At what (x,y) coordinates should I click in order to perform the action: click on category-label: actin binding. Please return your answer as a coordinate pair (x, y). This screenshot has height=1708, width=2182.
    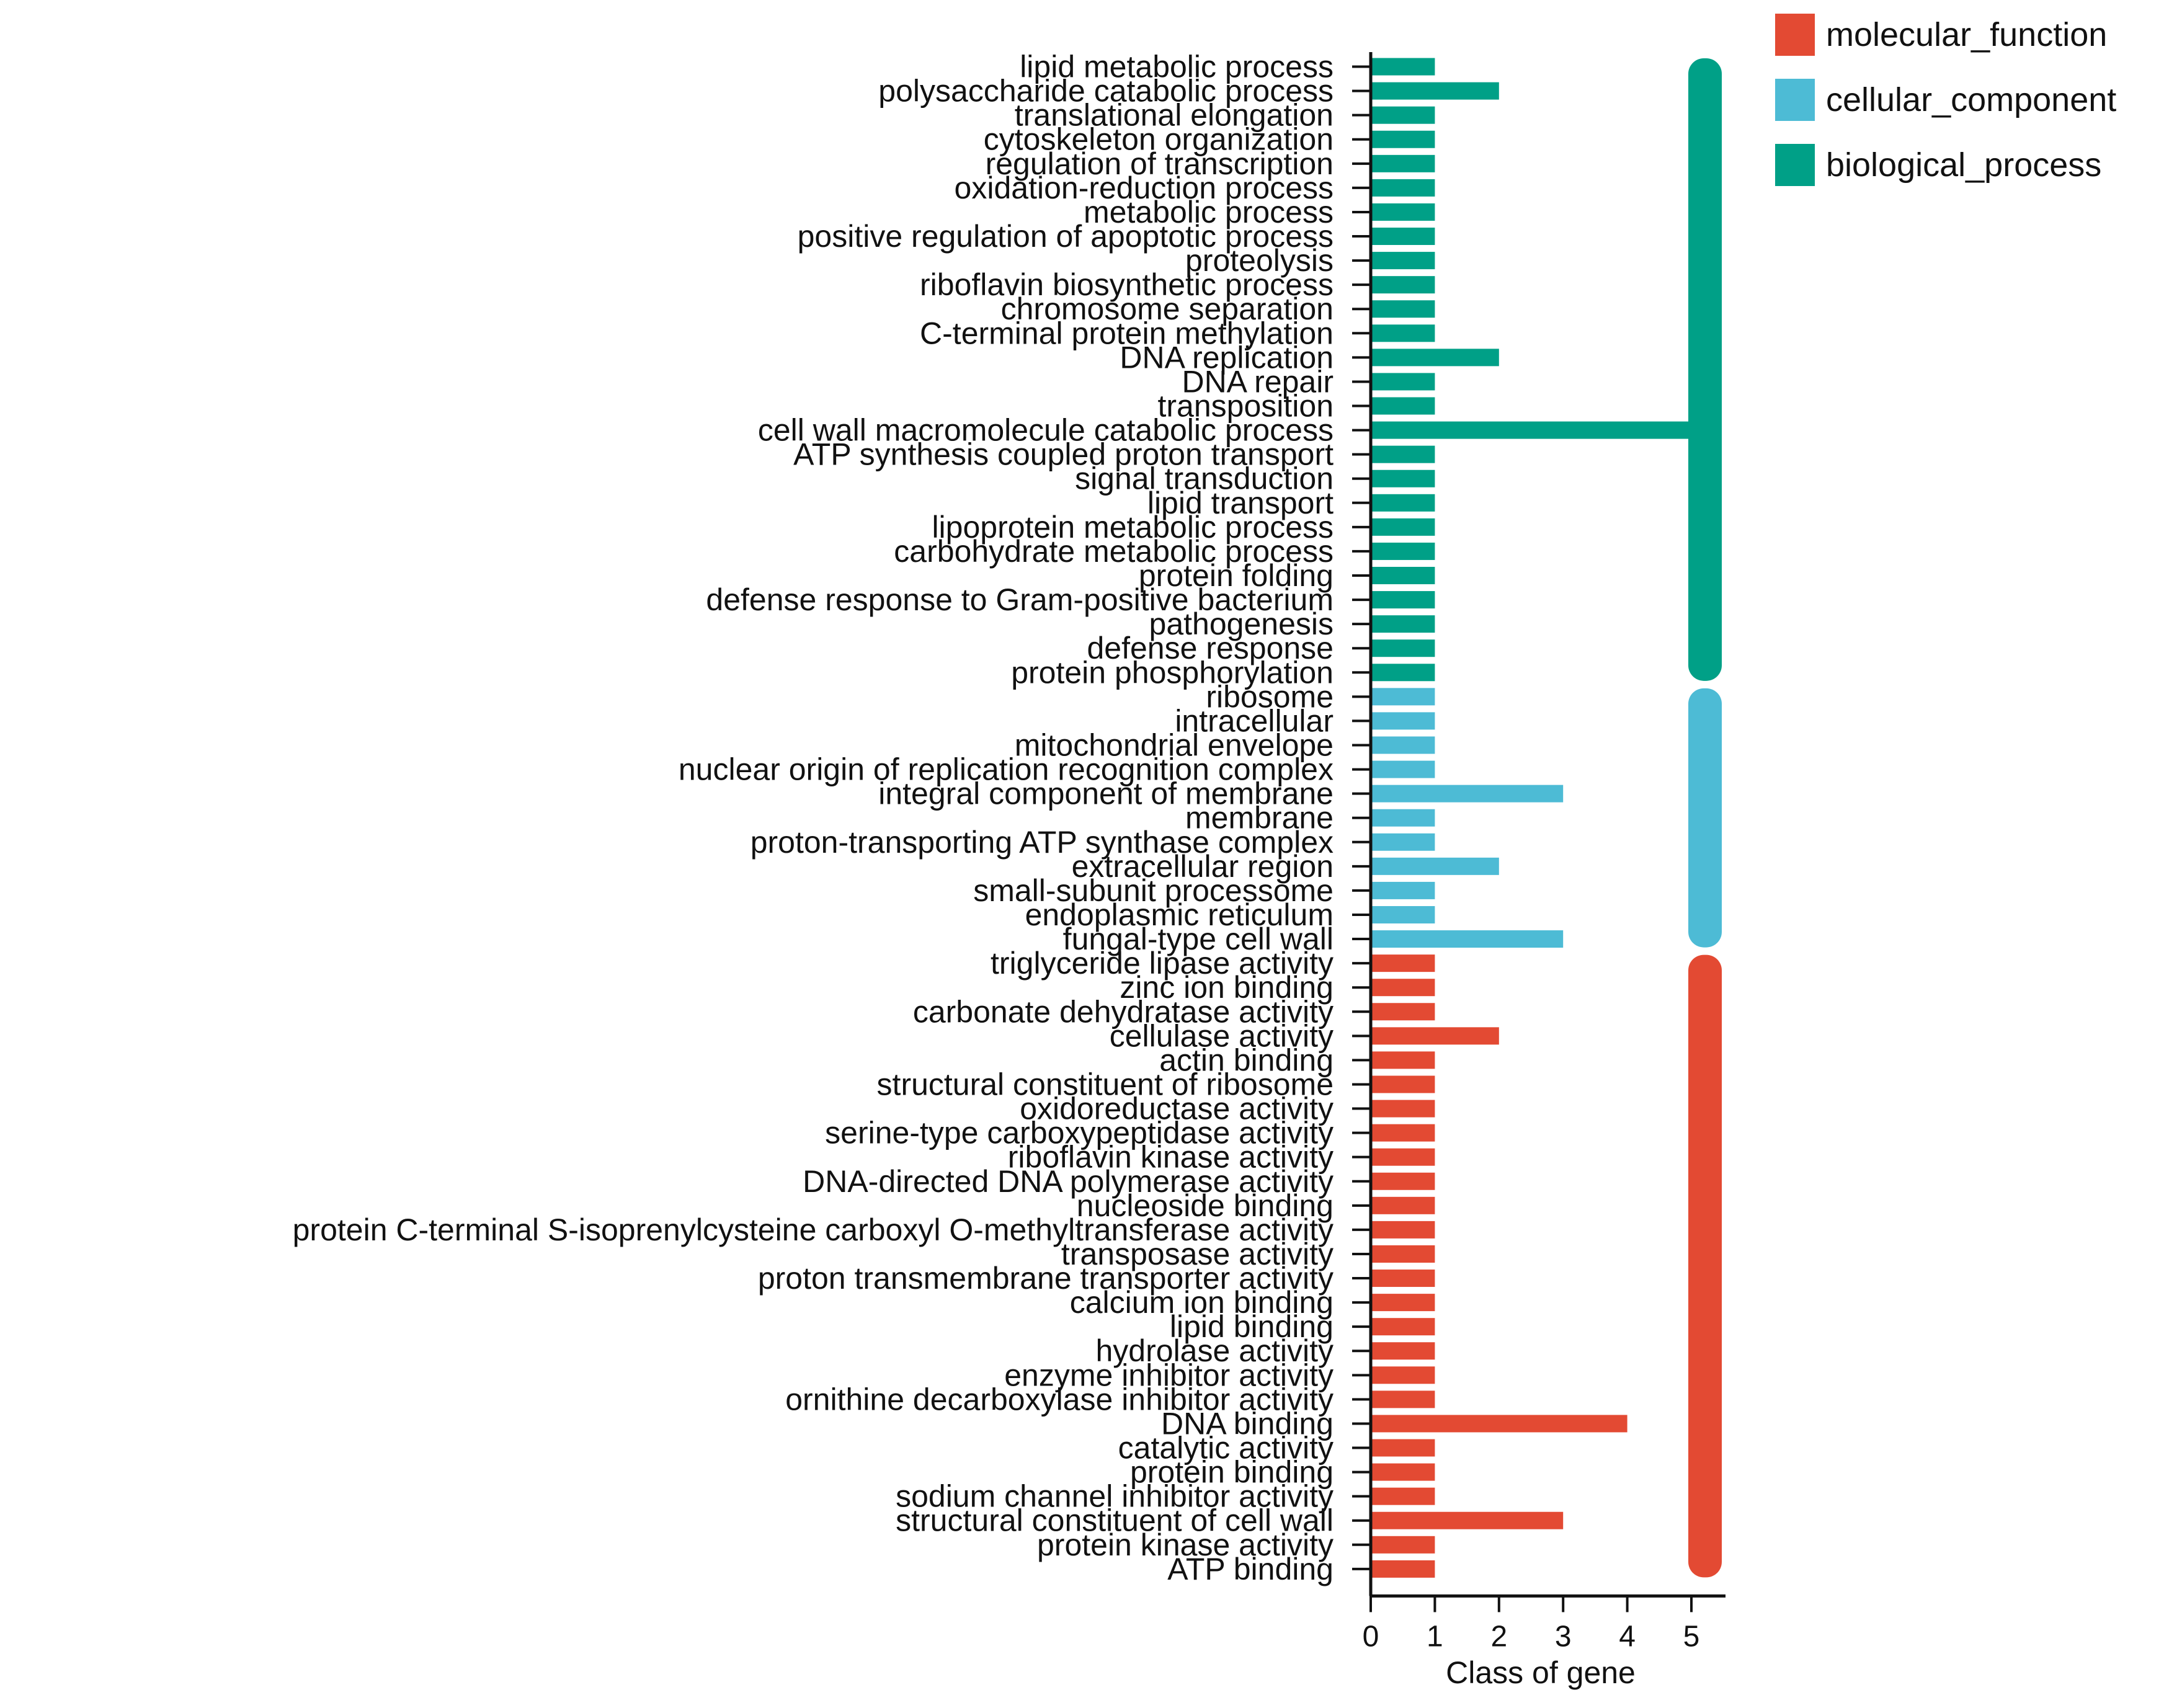
    Looking at the image, I should click on (1246, 1060).